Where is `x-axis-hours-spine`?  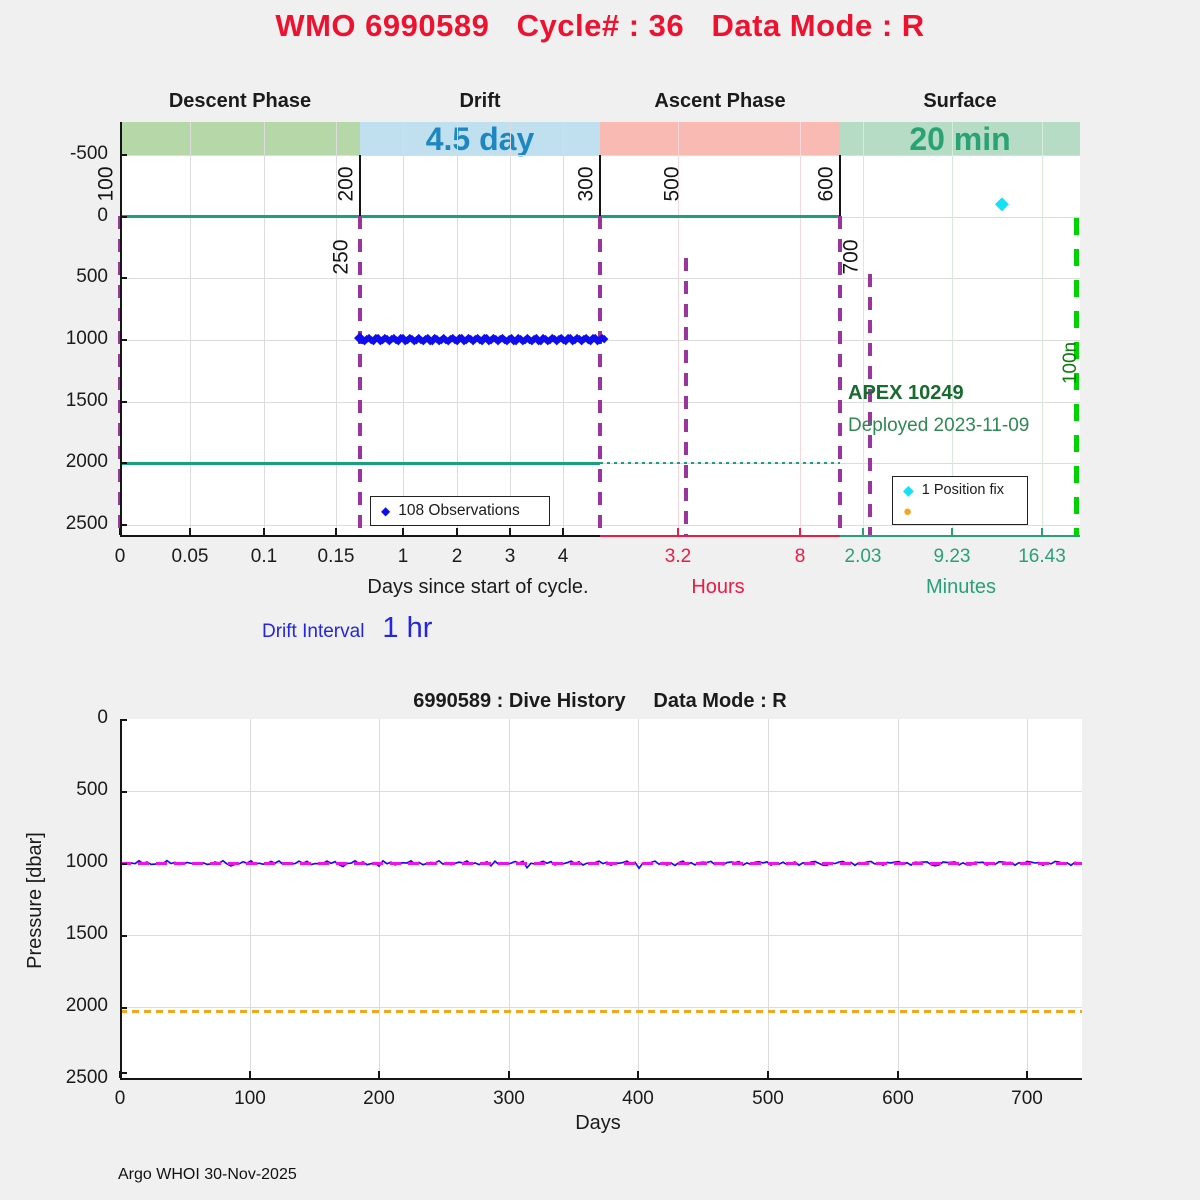
x-axis-hours-spine is located at coordinates (720, 536).